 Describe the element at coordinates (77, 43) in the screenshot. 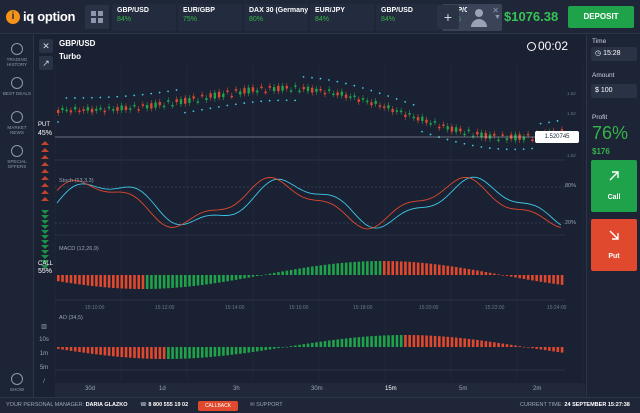

I see `asset-selector: GBP/USD` at that location.